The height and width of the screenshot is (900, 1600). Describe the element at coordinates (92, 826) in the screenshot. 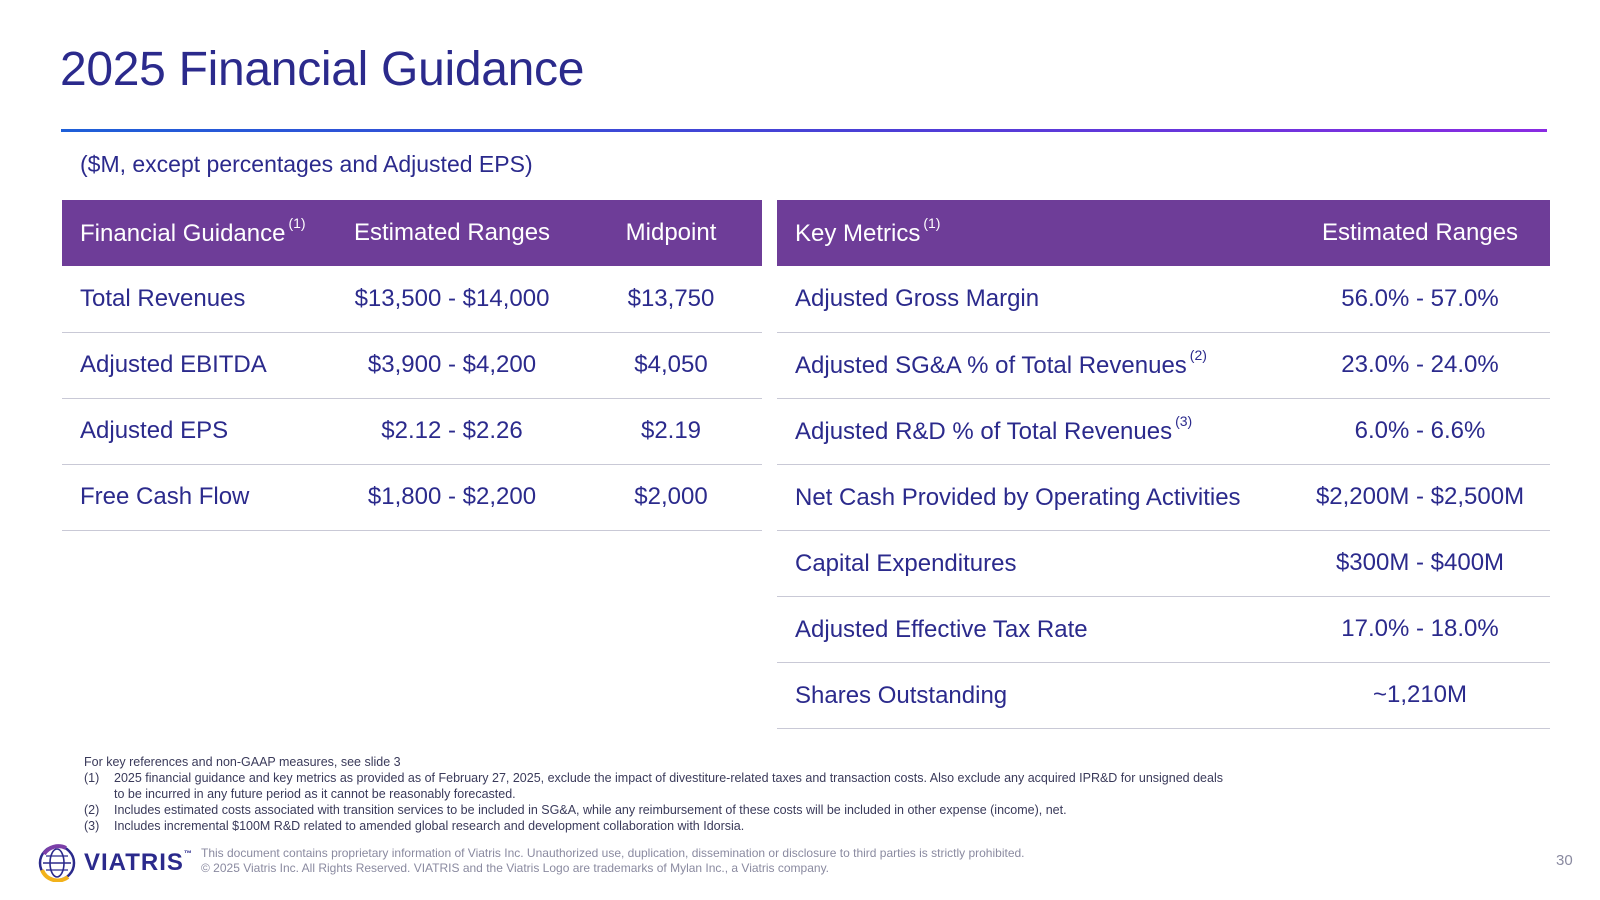

I see `footnote-number: (3)` at that location.